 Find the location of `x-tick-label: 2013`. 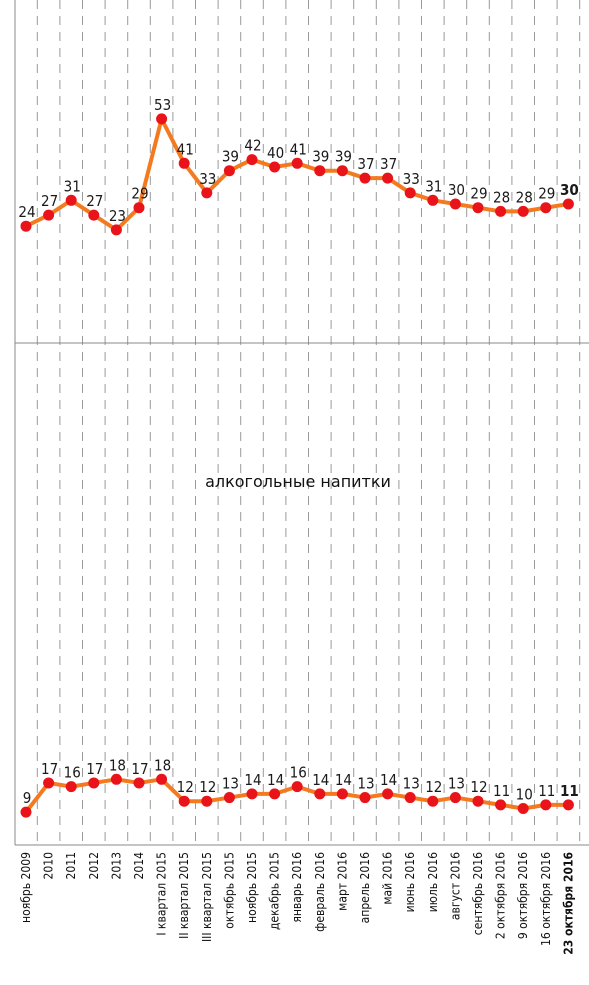

x-tick-label: 2013 is located at coordinates (116, 865).